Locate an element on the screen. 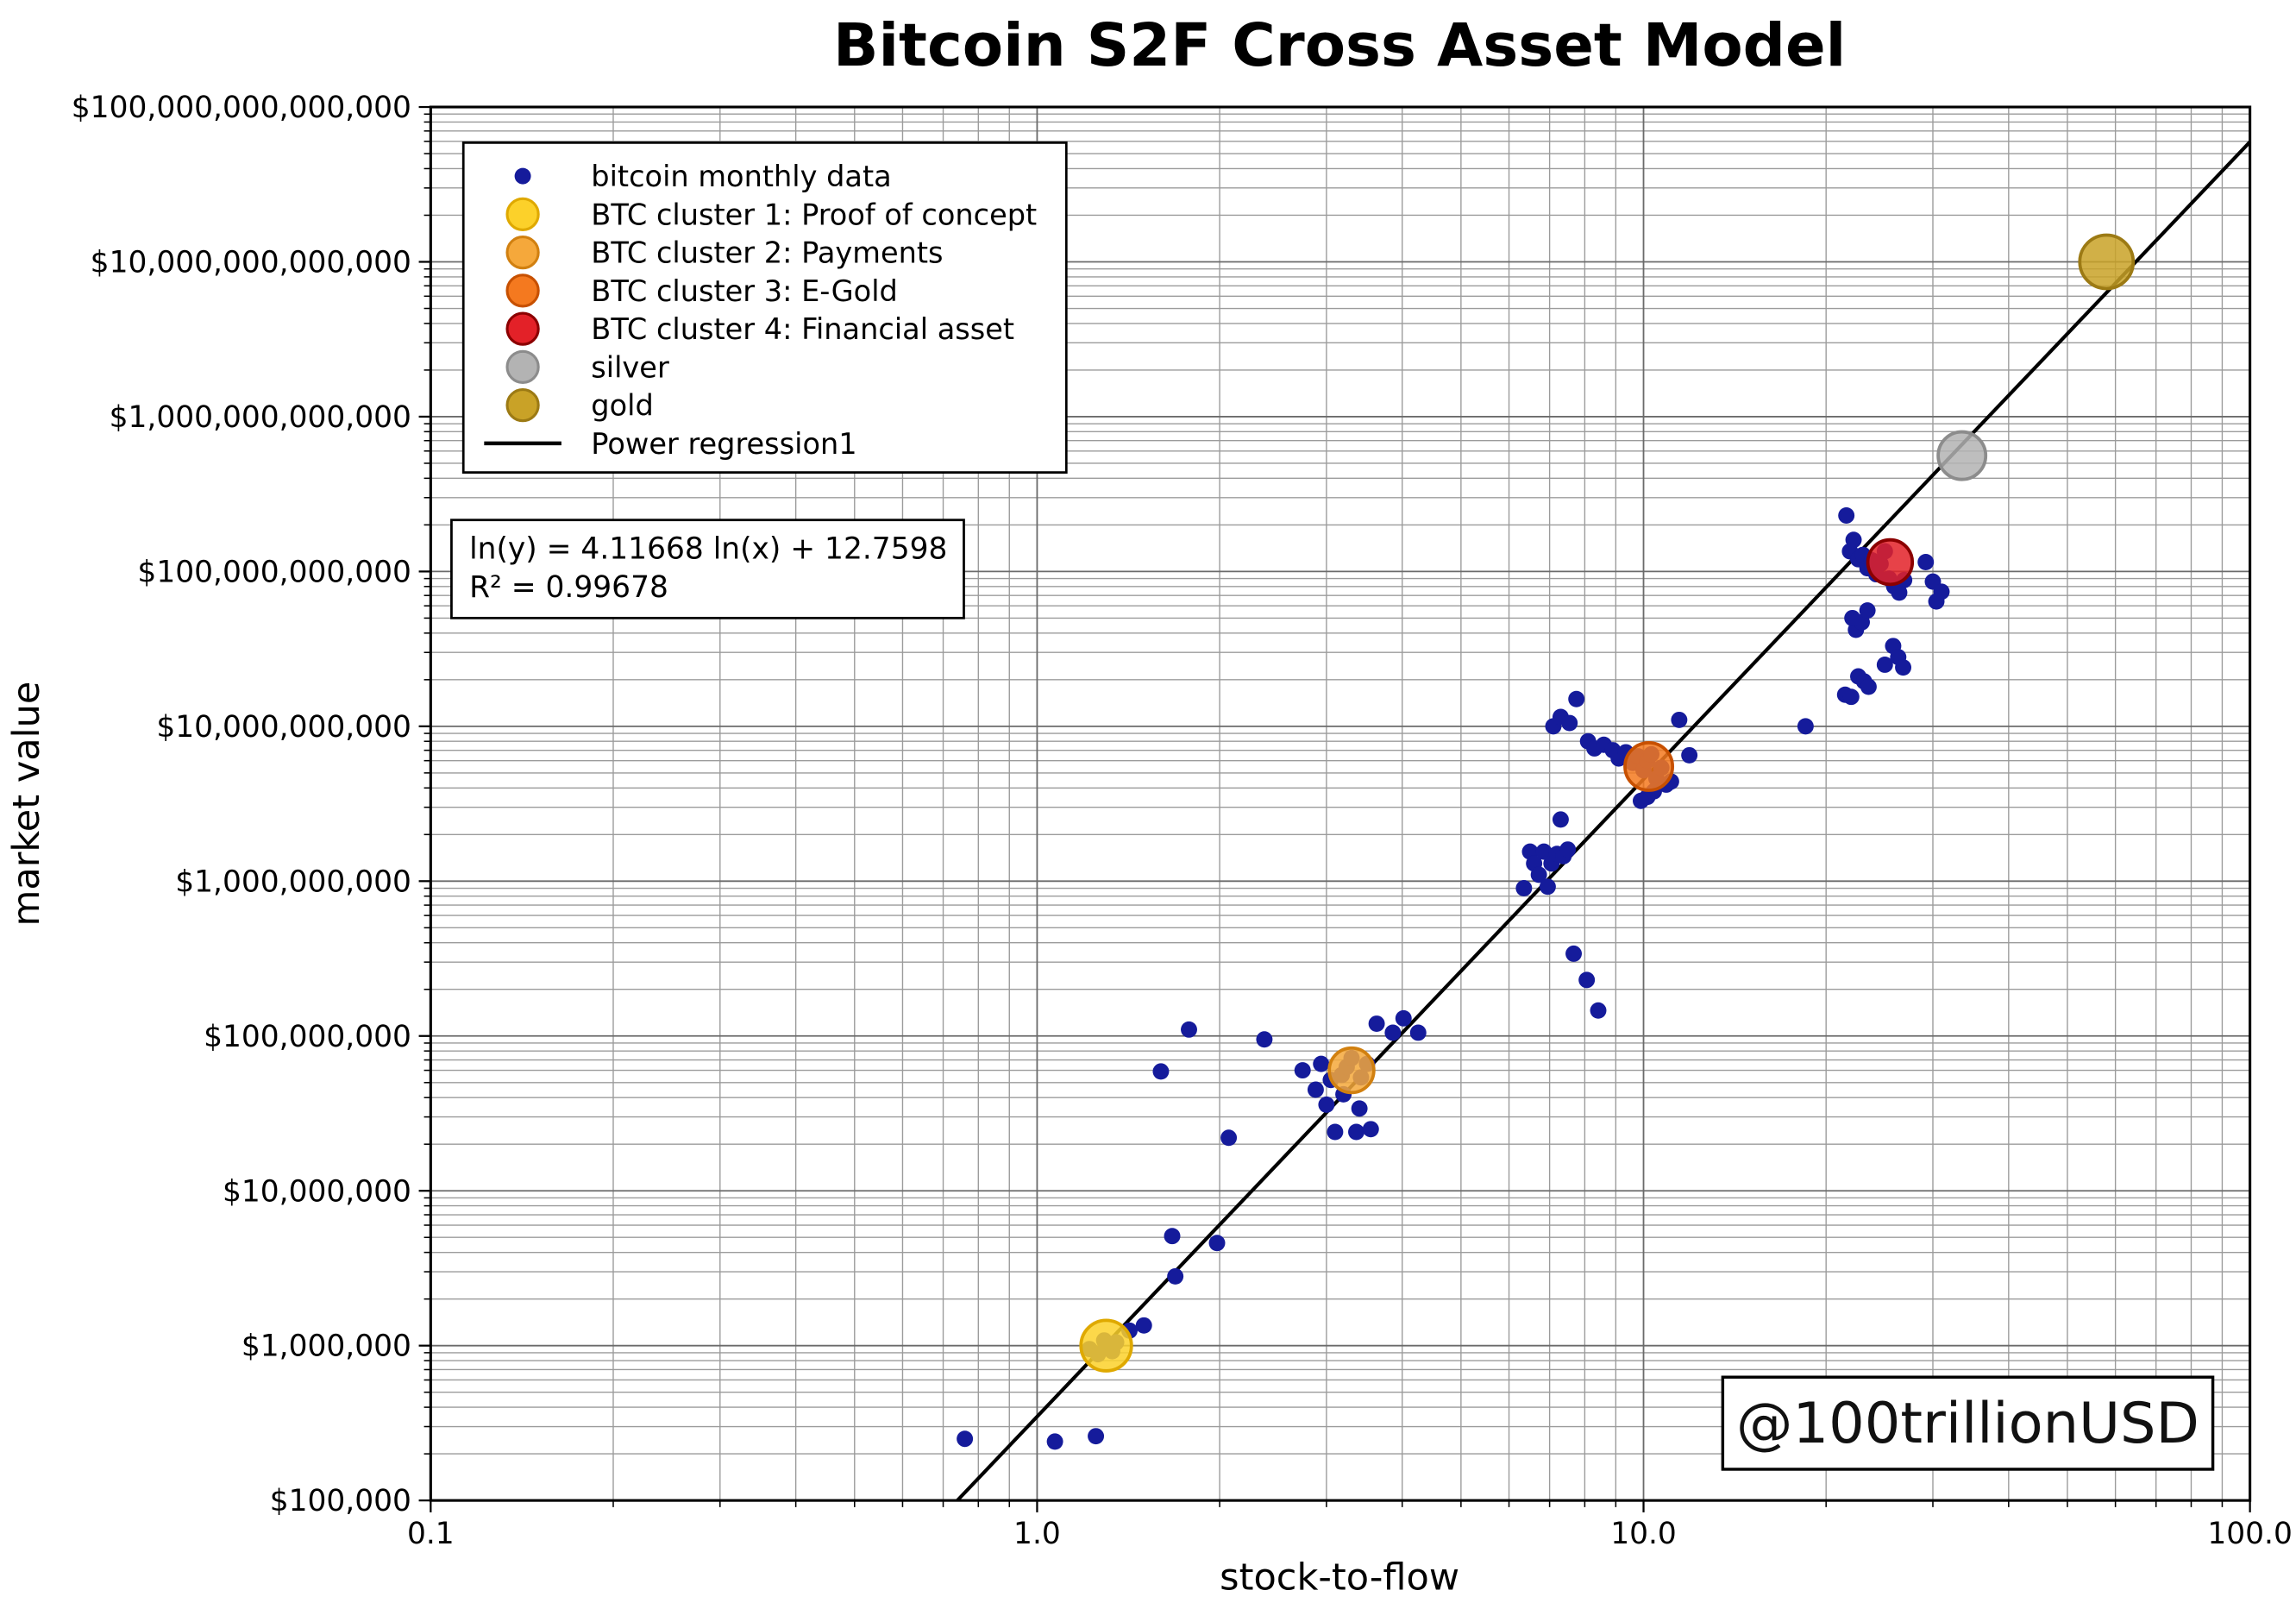  legend-item: bitcoin monthly data is located at coordinates (703, 176).